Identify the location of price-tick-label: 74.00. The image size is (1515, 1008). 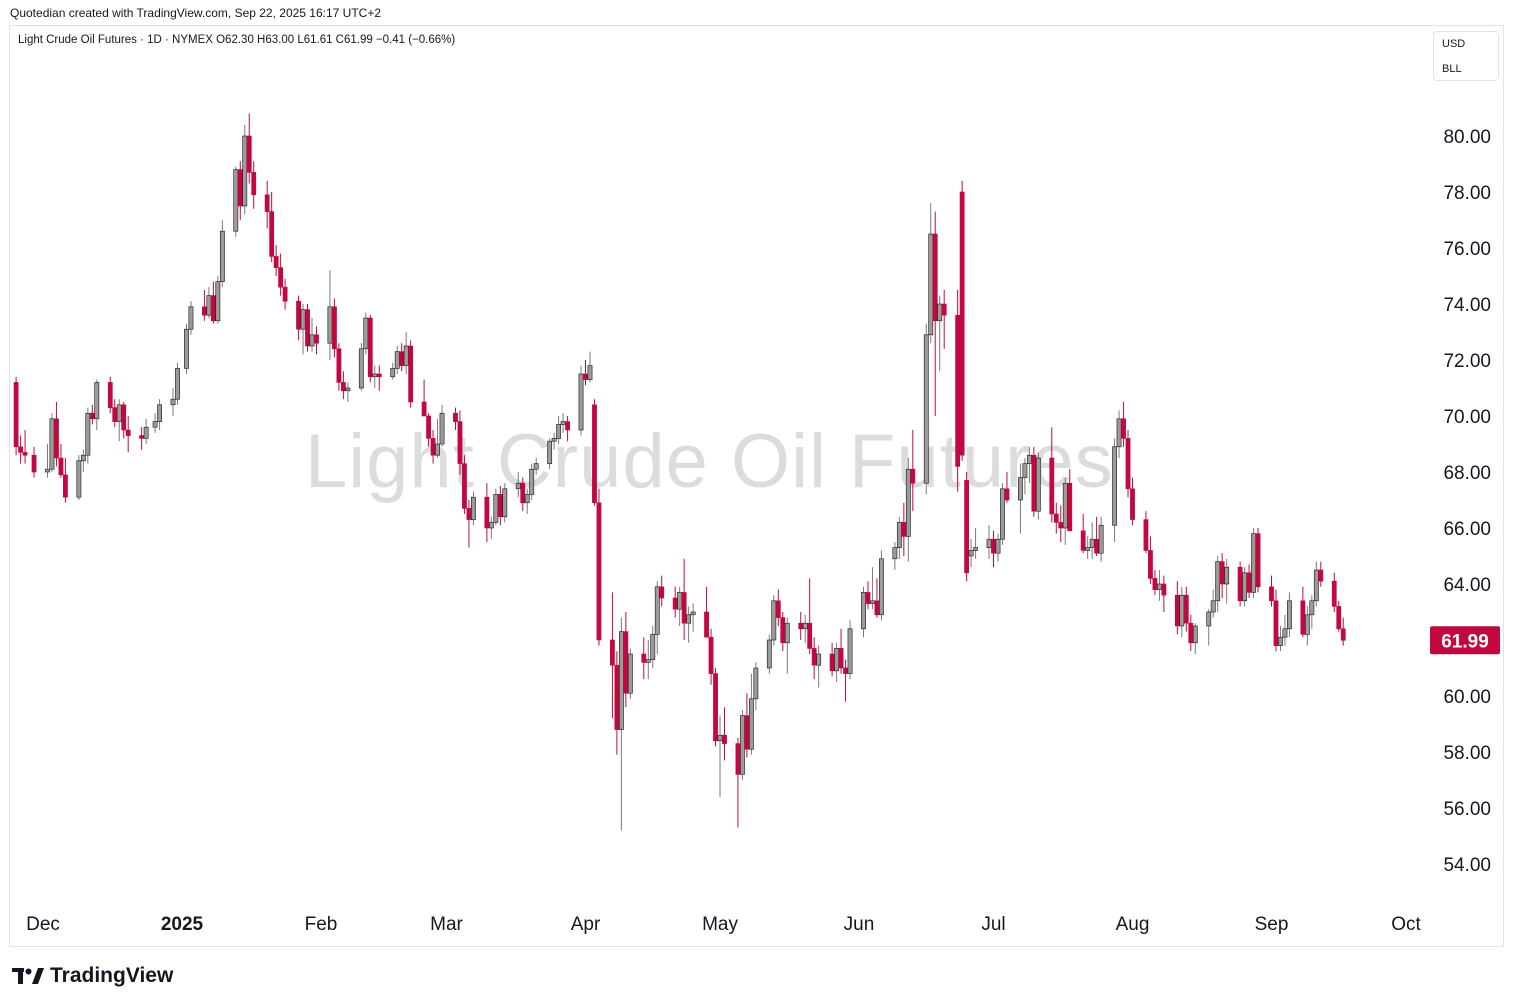
(1467, 305).